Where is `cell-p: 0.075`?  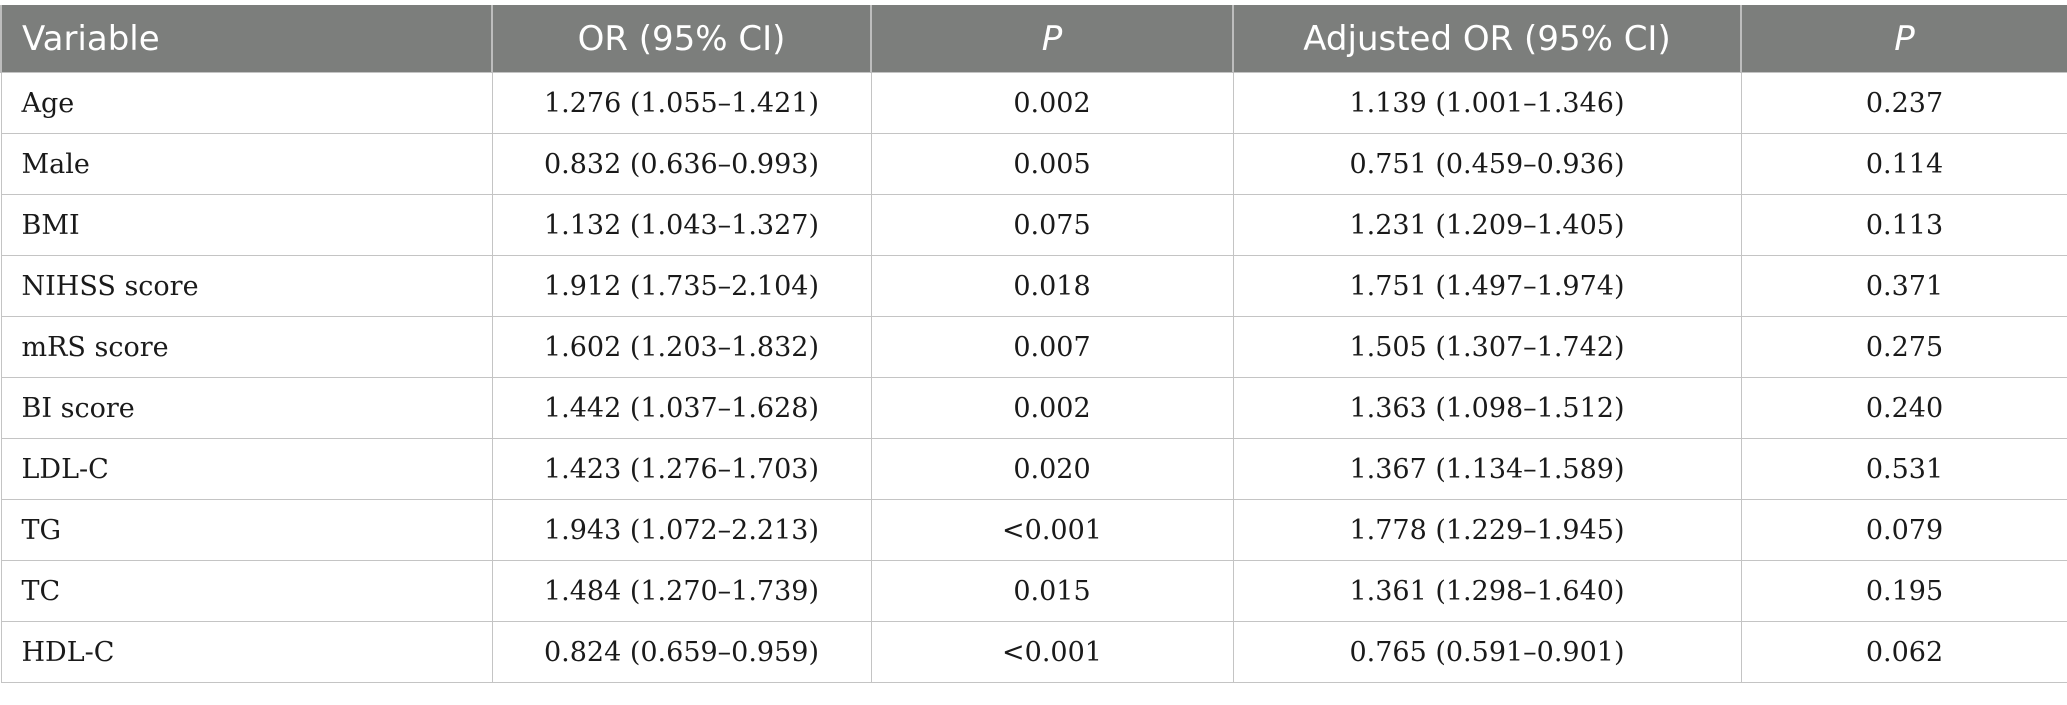
cell-p: 0.075 is located at coordinates (1052, 225).